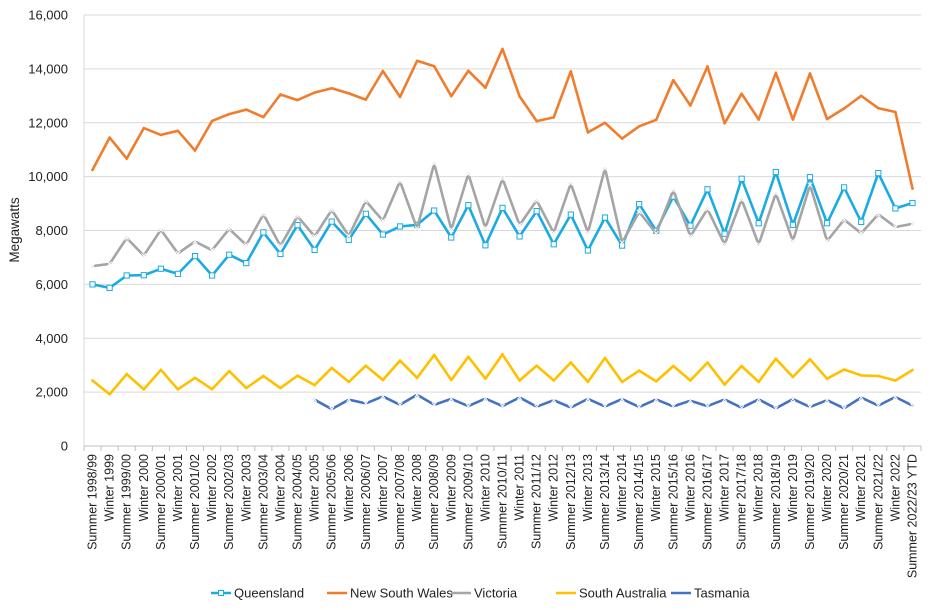 The width and height of the screenshot is (936, 610). Describe the element at coordinates (401, 593) in the screenshot. I see `legend-label: New South Wales` at that location.